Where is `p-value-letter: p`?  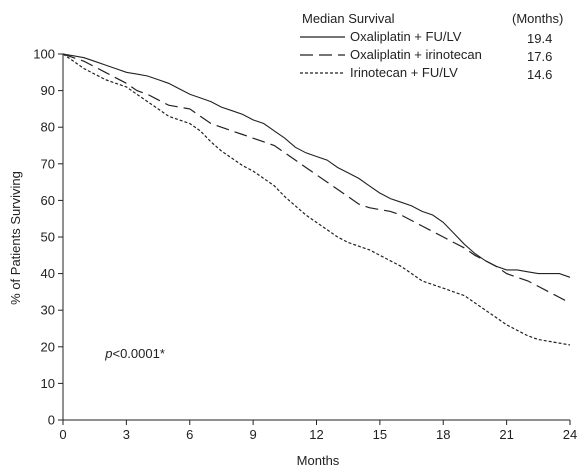
p-value-letter: p is located at coordinates (108, 353).